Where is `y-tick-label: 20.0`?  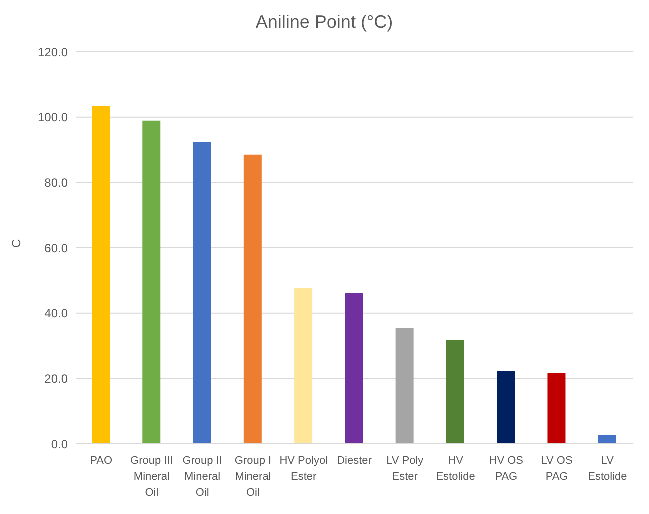 y-tick-label: 20.0 is located at coordinates (56, 379).